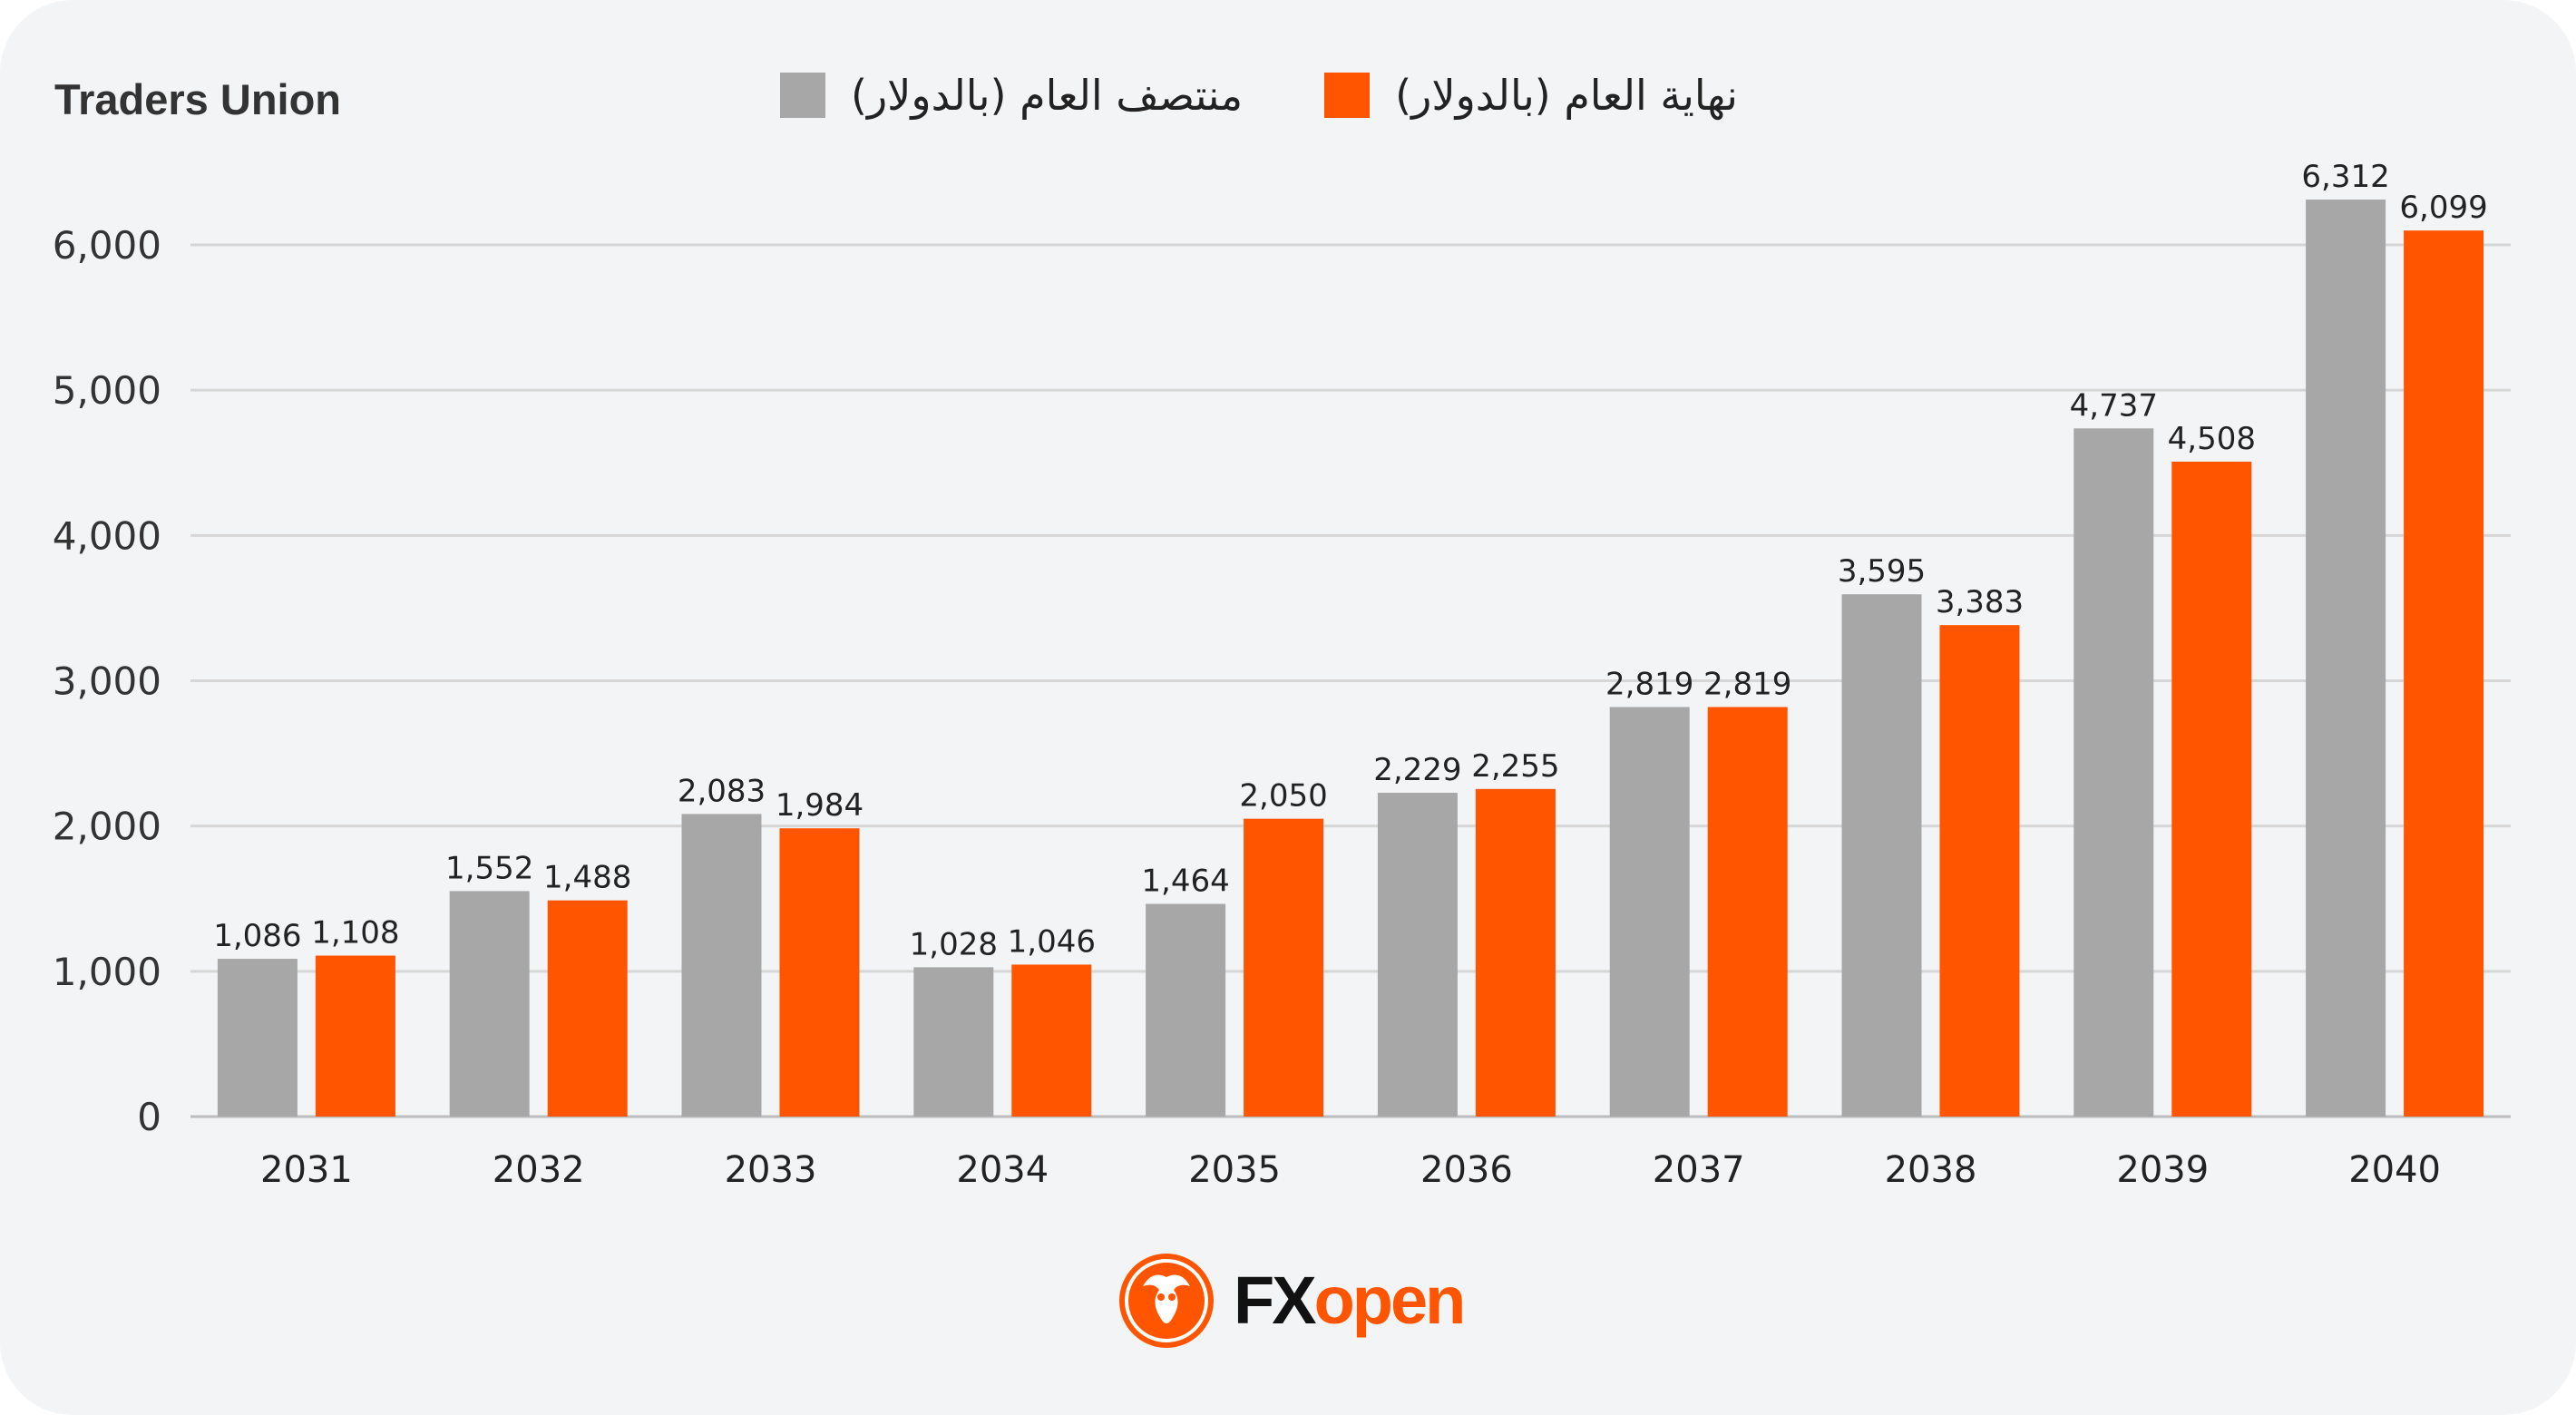 This screenshot has height=1415, width=2576. What do you see at coordinates (107, 535) in the screenshot?
I see `y-tick-label: 4,000` at bounding box center [107, 535].